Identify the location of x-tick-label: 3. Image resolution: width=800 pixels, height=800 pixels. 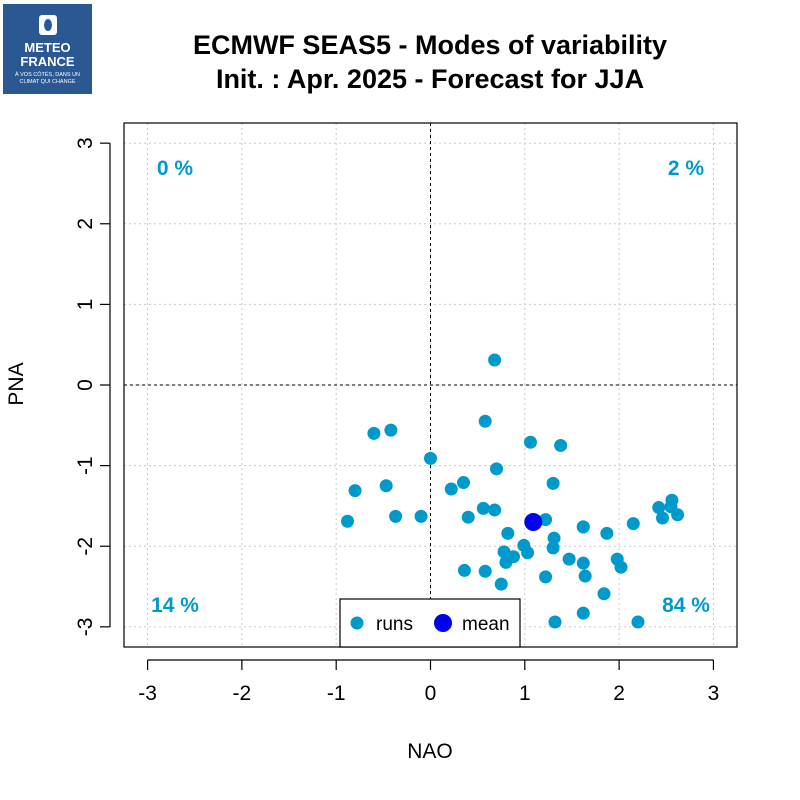
(714, 693).